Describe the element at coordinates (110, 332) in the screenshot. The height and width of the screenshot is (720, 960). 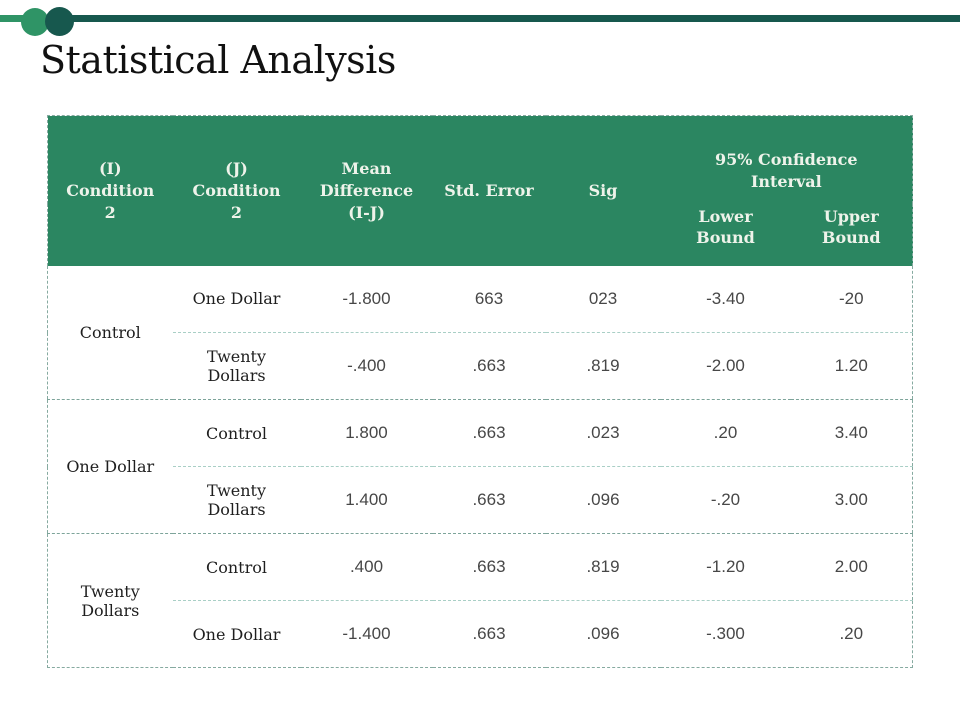
I see `row-group-label-control: Control` at that location.